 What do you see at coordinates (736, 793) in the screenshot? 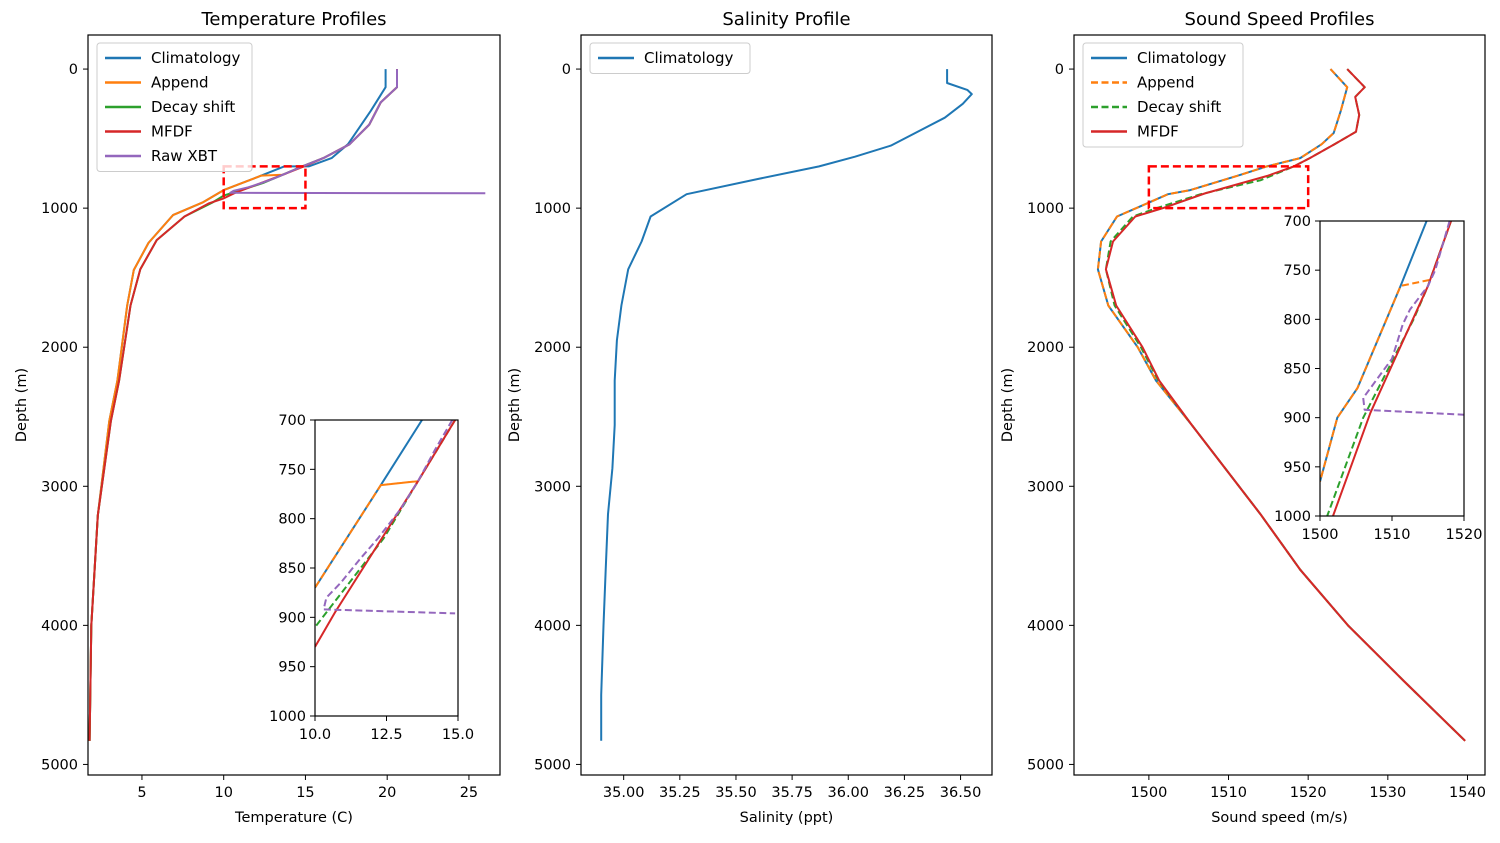
I see `x-tick-label: 35.50` at bounding box center [736, 793].